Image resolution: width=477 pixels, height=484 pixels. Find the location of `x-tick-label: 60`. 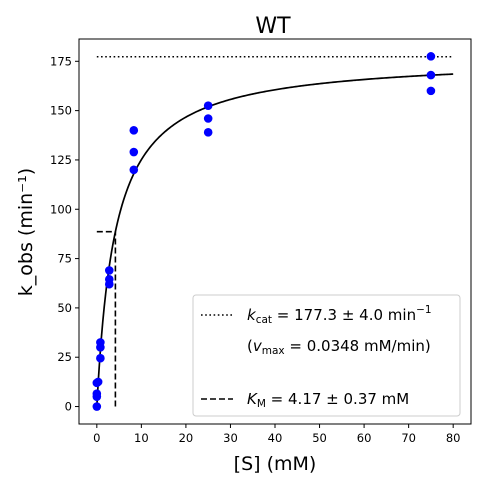

x-tick-label: 60 is located at coordinates (364, 438).